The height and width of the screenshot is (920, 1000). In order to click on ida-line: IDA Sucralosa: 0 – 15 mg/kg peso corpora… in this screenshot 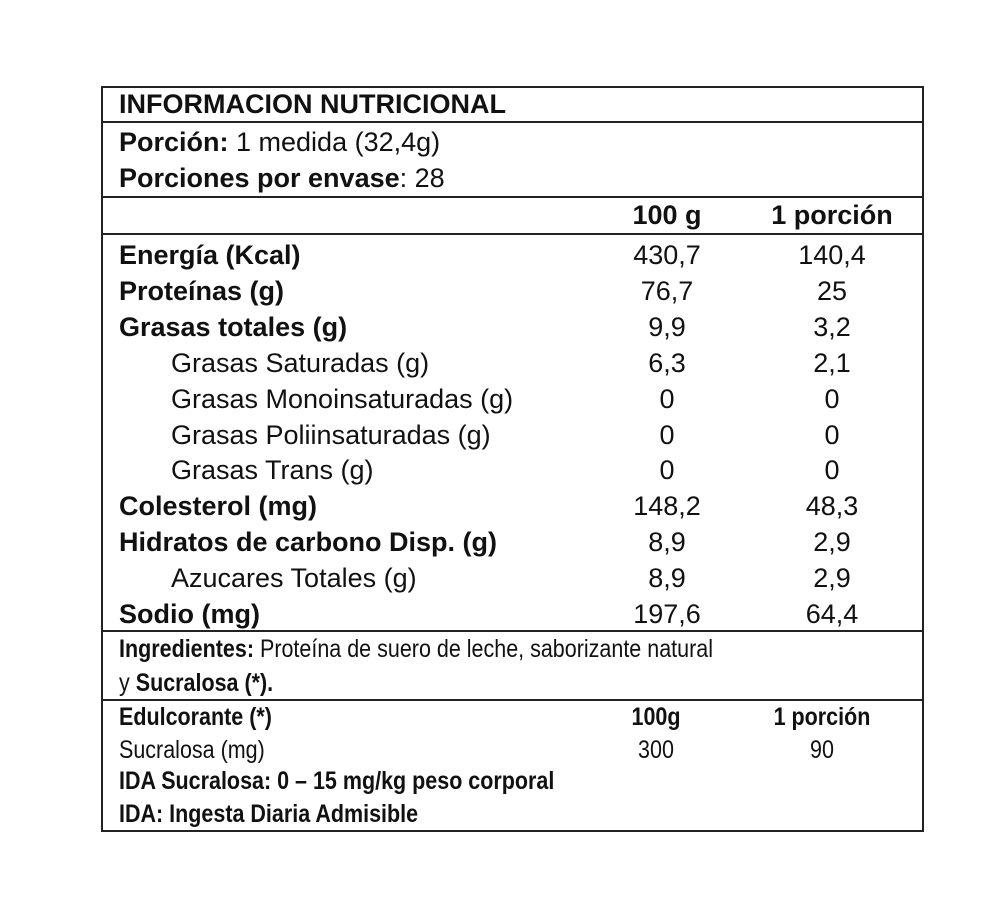, I will do `click(500, 781)`.